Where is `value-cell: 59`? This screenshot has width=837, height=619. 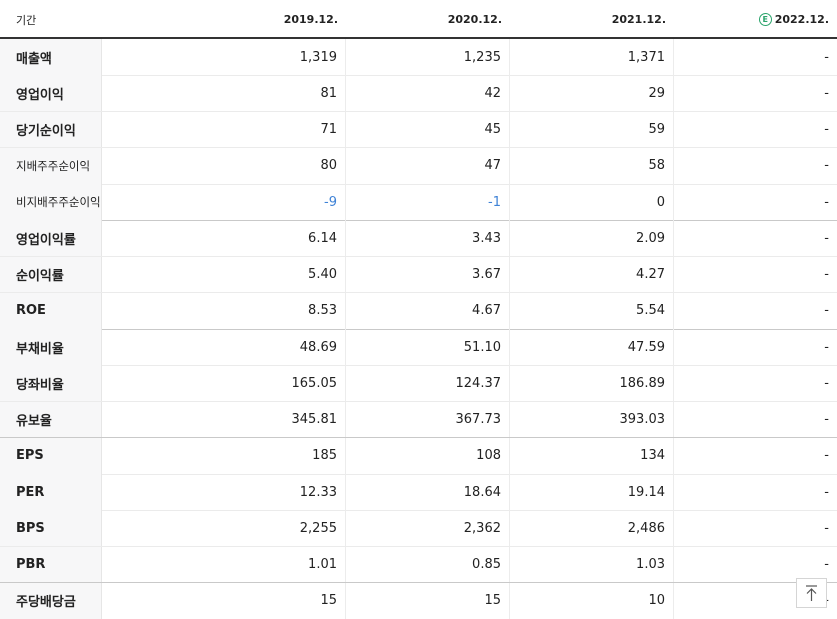
value-cell: 59 is located at coordinates (592, 129).